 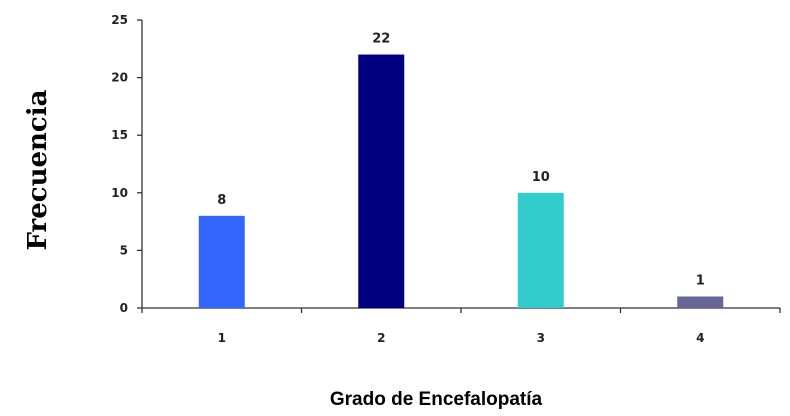 I want to click on x-axis-label: Grado de Encefalopatía, so click(x=436, y=399).